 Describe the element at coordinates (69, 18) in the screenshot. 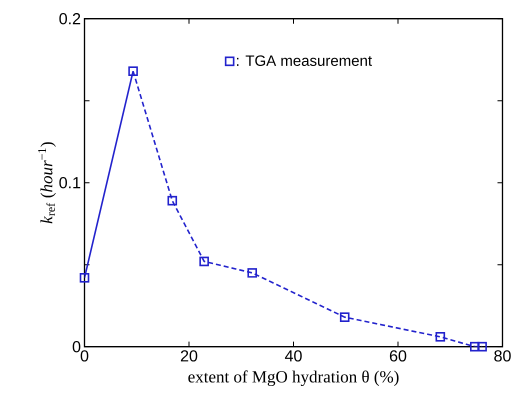

I see `y-tick-label: 0.2` at that location.